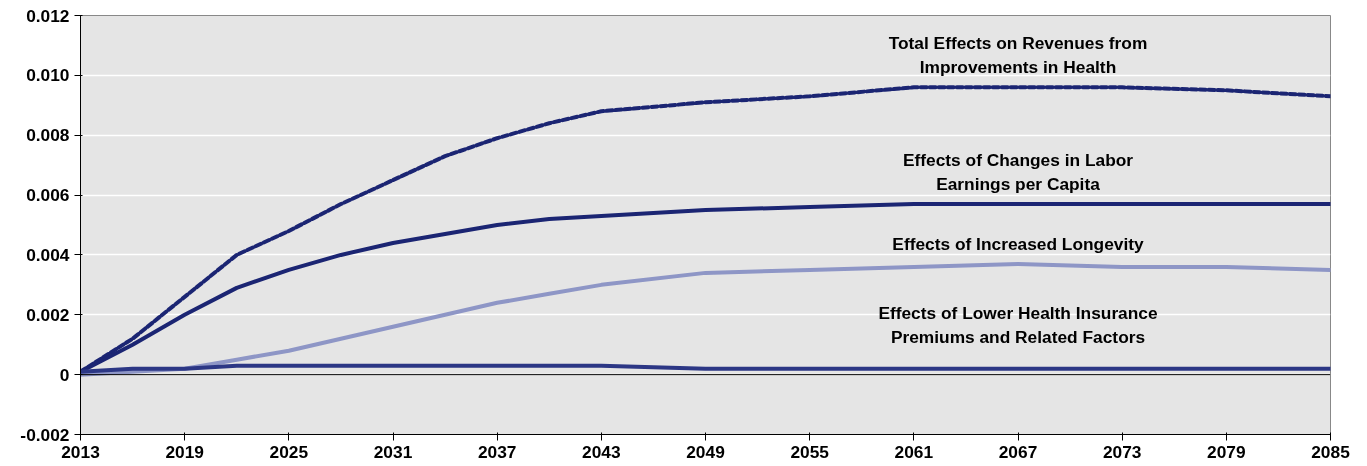 This screenshot has height=466, width=1367. What do you see at coordinates (48, 314) in the screenshot?
I see `y-tick-label: 0.002` at bounding box center [48, 314].